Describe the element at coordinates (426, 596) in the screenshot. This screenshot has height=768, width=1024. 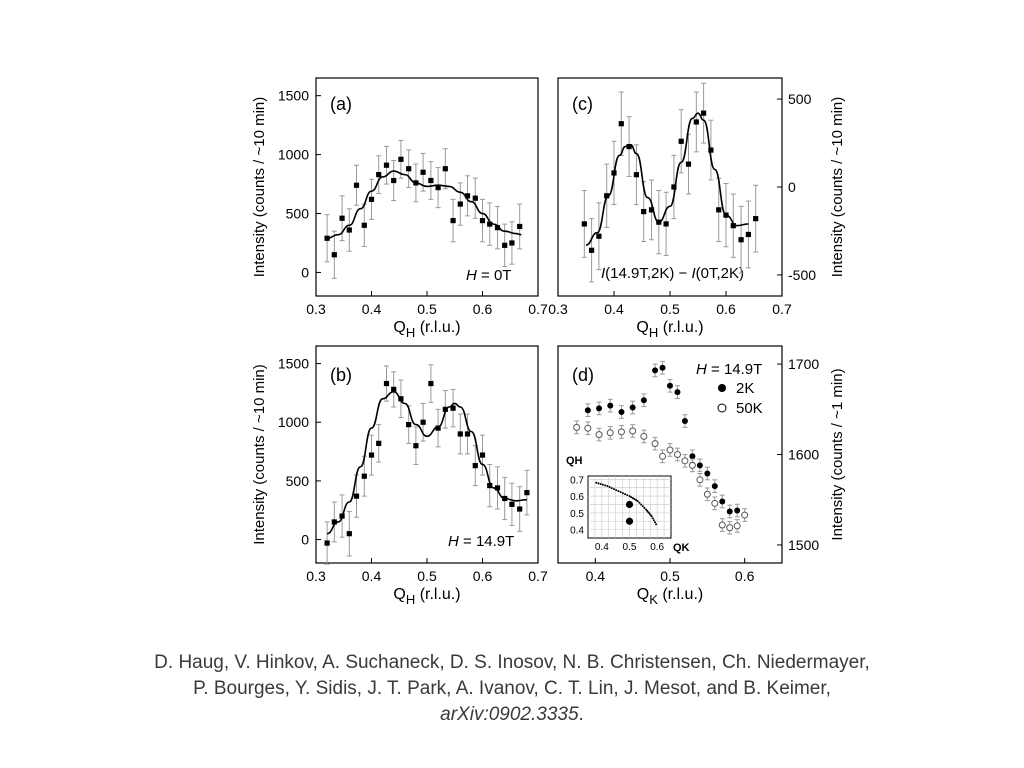
I see `panel-b-x-label: QH (r.l.u.)` at that location.